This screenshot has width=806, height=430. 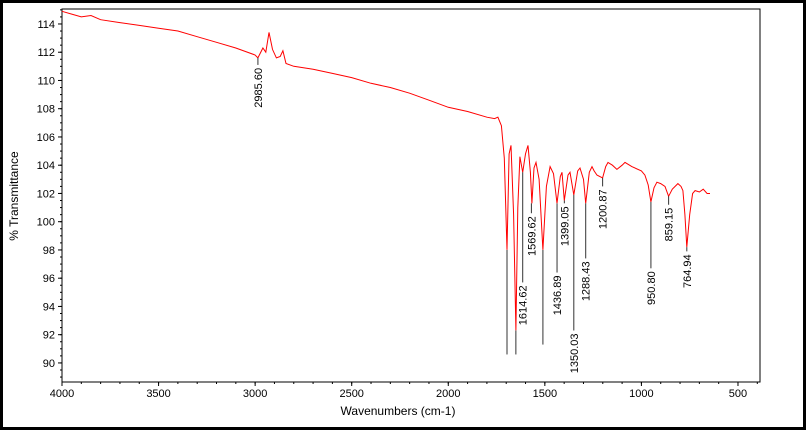 I want to click on peak-label: 2985.60, so click(x=259, y=88).